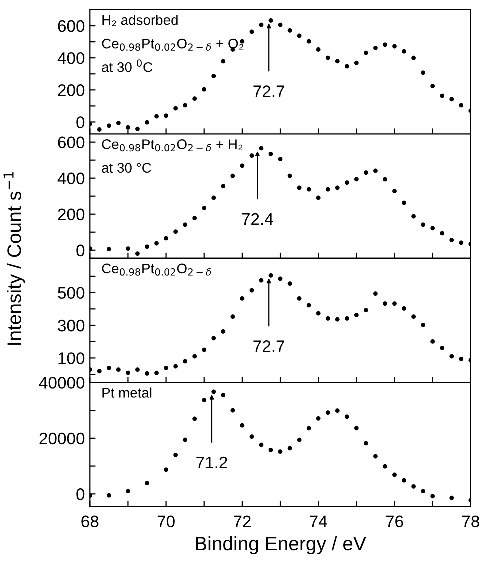  Describe the element at coordinates (90, 522) in the screenshot. I see `x-tick-label: 68` at that location.